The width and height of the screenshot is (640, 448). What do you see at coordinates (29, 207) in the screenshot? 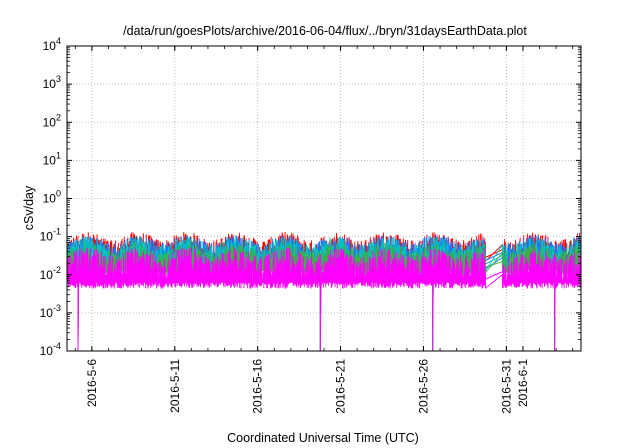
I see `y-axis-label: cSv/day` at bounding box center [29, 207].